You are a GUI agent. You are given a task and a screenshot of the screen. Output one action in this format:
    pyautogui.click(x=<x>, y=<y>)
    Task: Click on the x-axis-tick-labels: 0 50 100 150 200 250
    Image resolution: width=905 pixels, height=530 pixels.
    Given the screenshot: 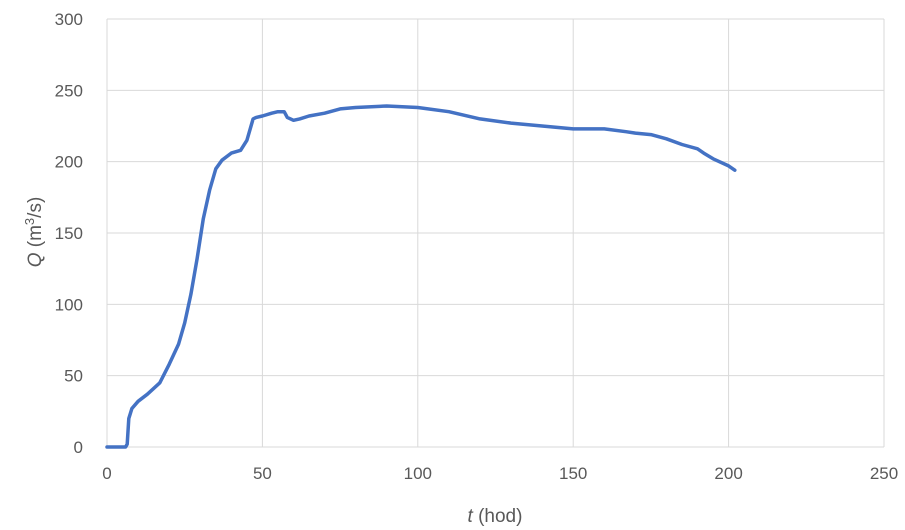 What is the action you would take?
    pyautogui.click(x=500, y=473)
    